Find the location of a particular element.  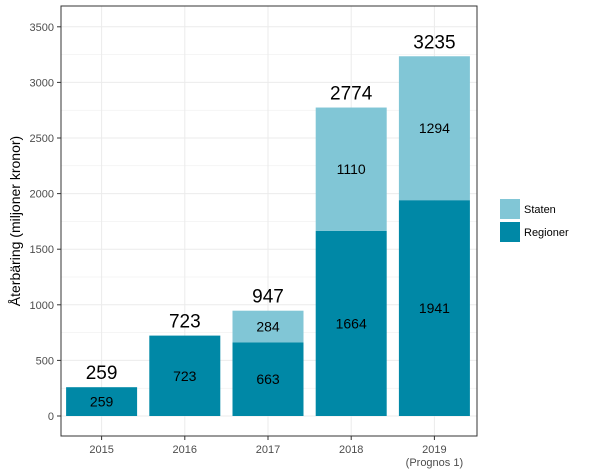

bar-value-label: 284 is located at coordinates (268, 326).